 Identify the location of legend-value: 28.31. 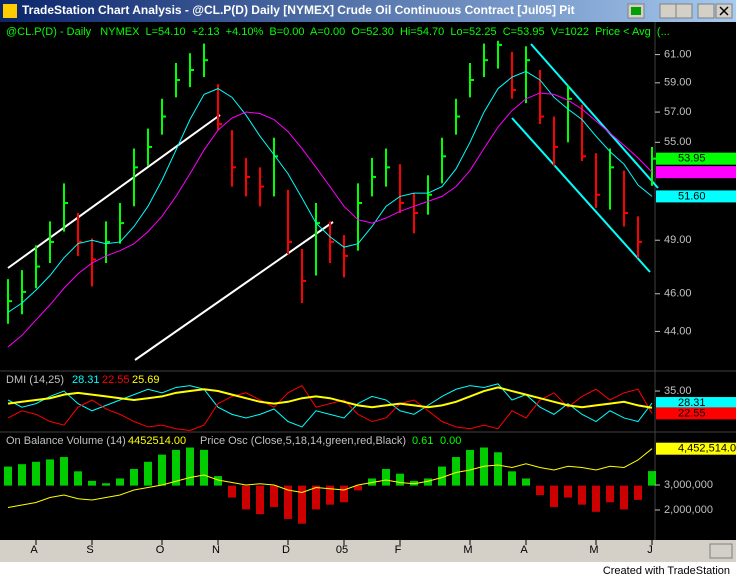
(86, 380).